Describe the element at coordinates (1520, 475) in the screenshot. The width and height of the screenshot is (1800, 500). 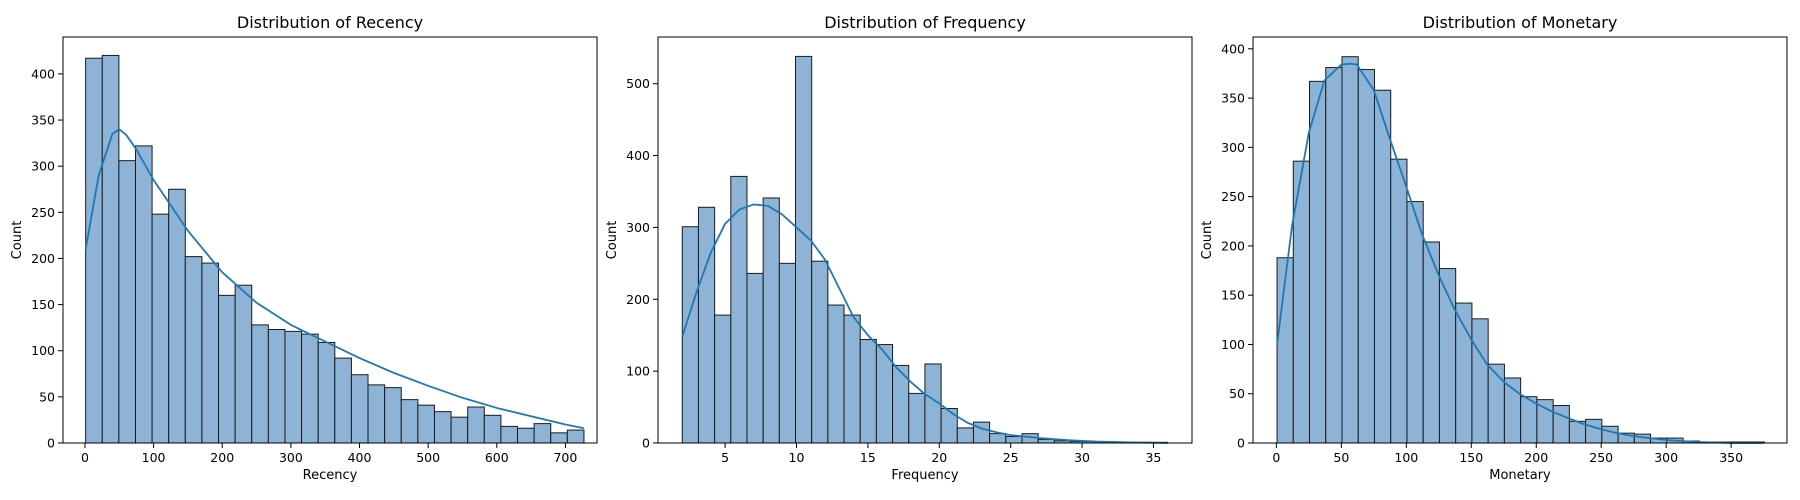
I see `x-axis-label: Monetary` at that location.